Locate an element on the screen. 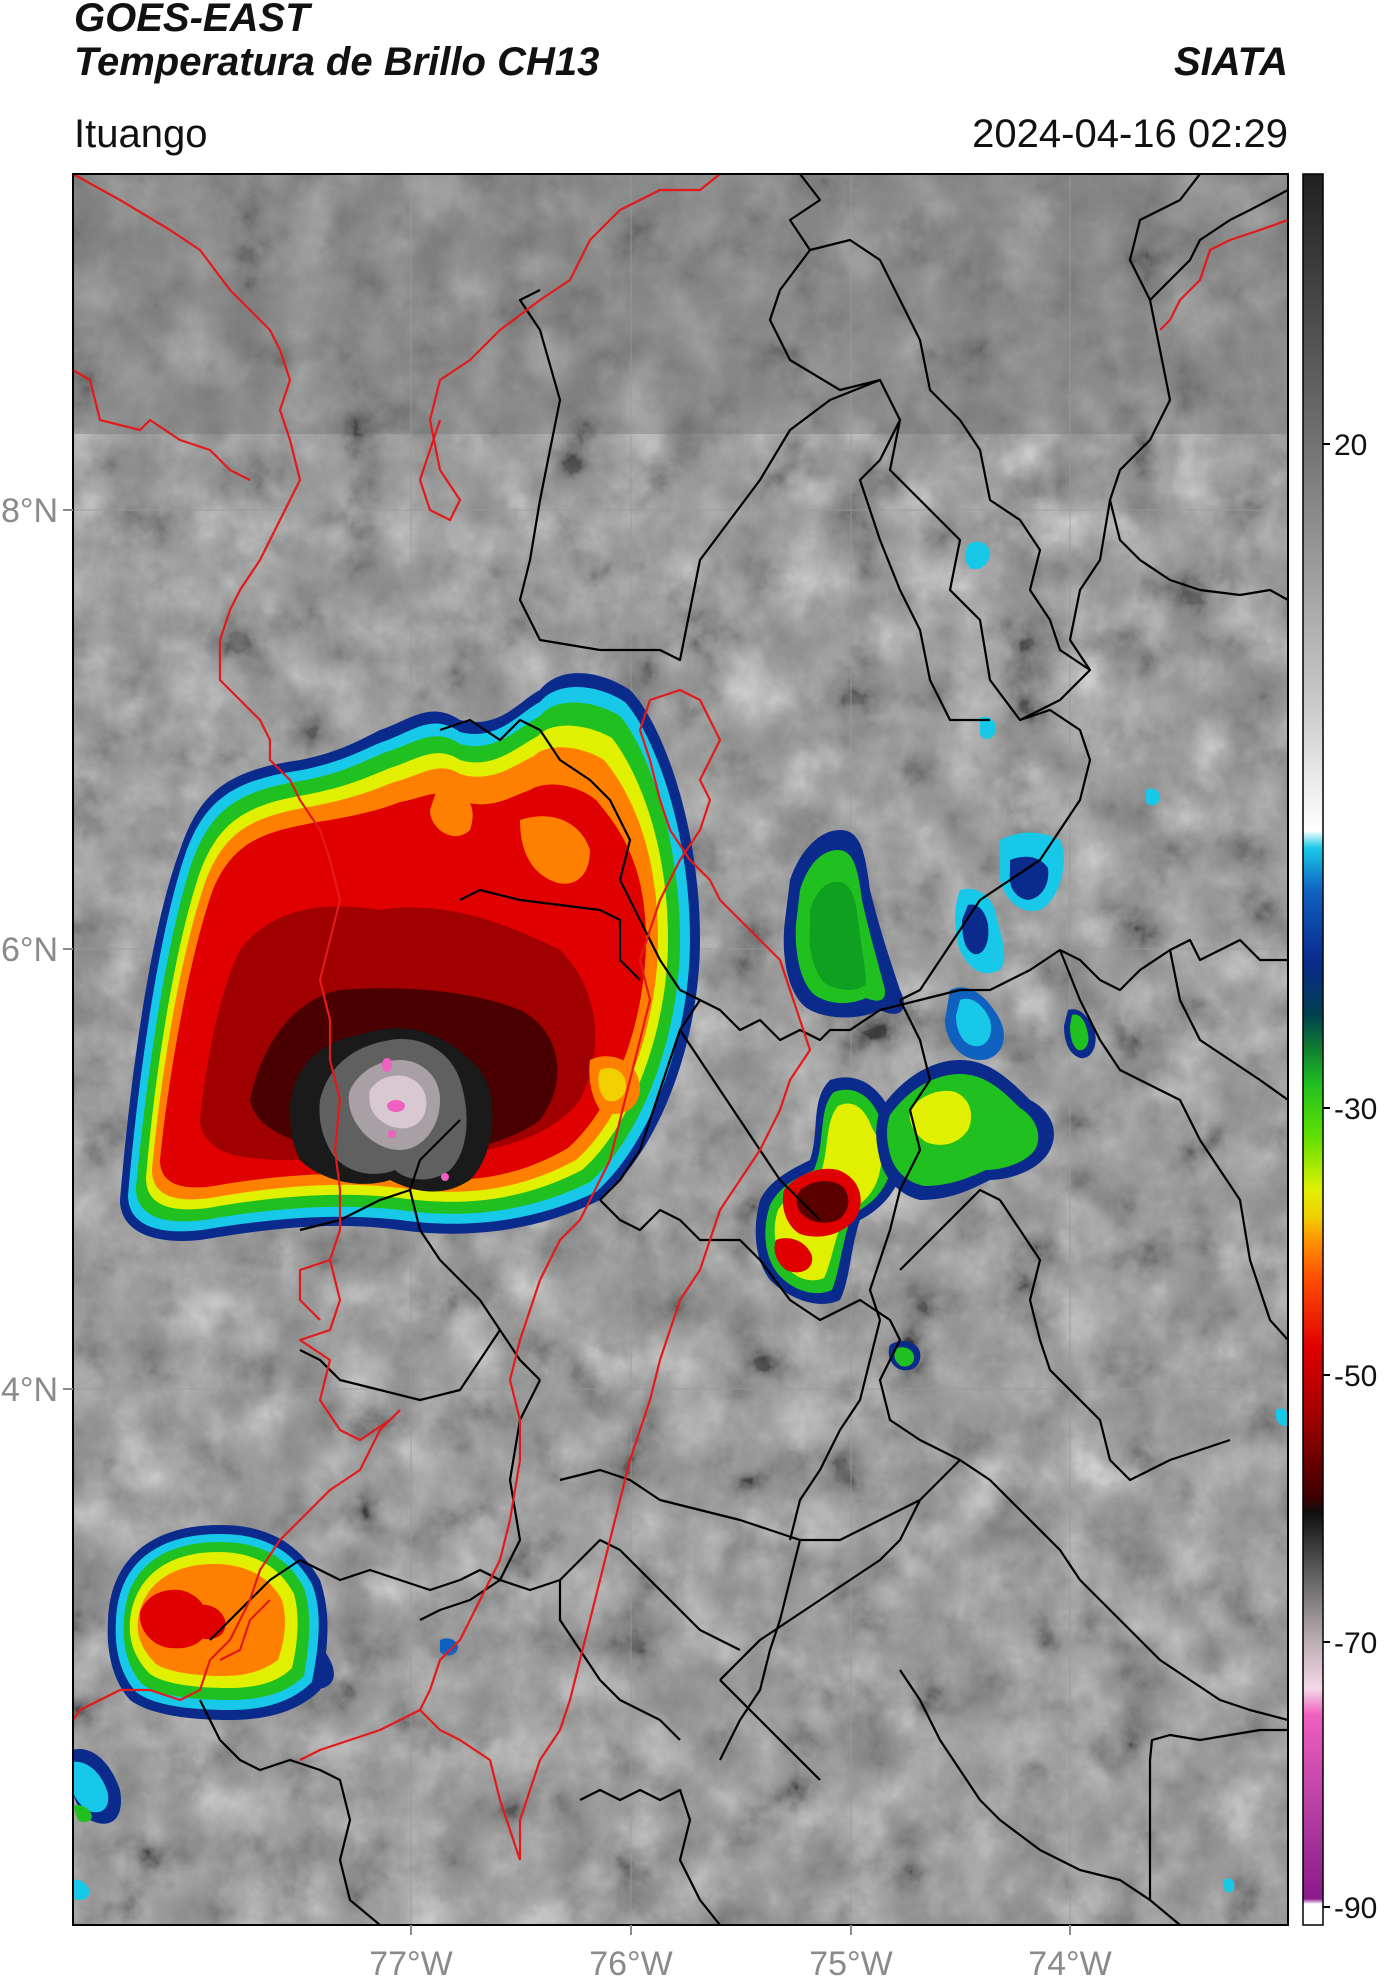  colorbar: 20 -30 -50 -70 -90 is located at coordinates (1339, 1049).